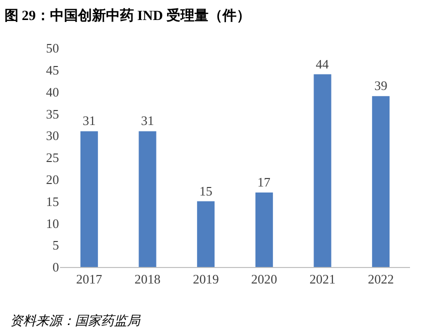 Image resolution: width=430 pixels, height=335 pixels. I want to click on x-tick-label: 2018, so click(147, 279).